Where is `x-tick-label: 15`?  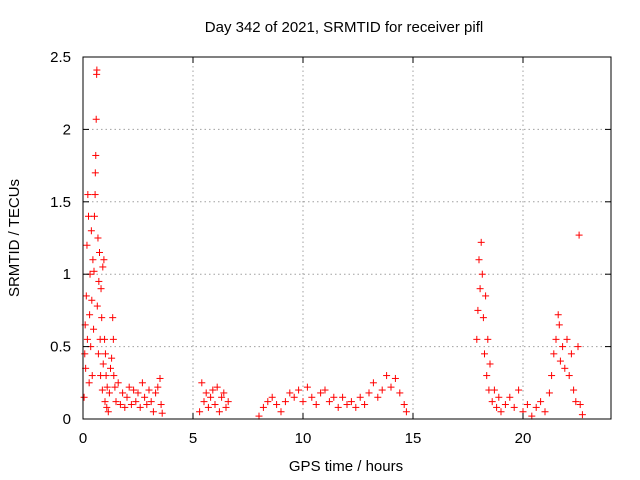
x-tick-label: 15 is located at coordinates (413, 438).